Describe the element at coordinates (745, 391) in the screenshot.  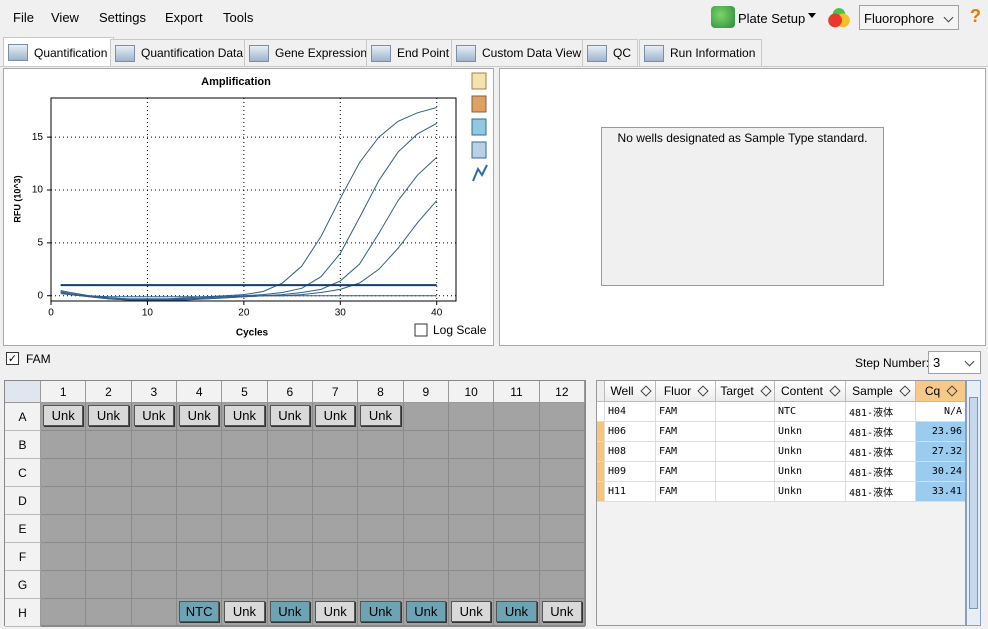
I see `column-header: Target` at that location.